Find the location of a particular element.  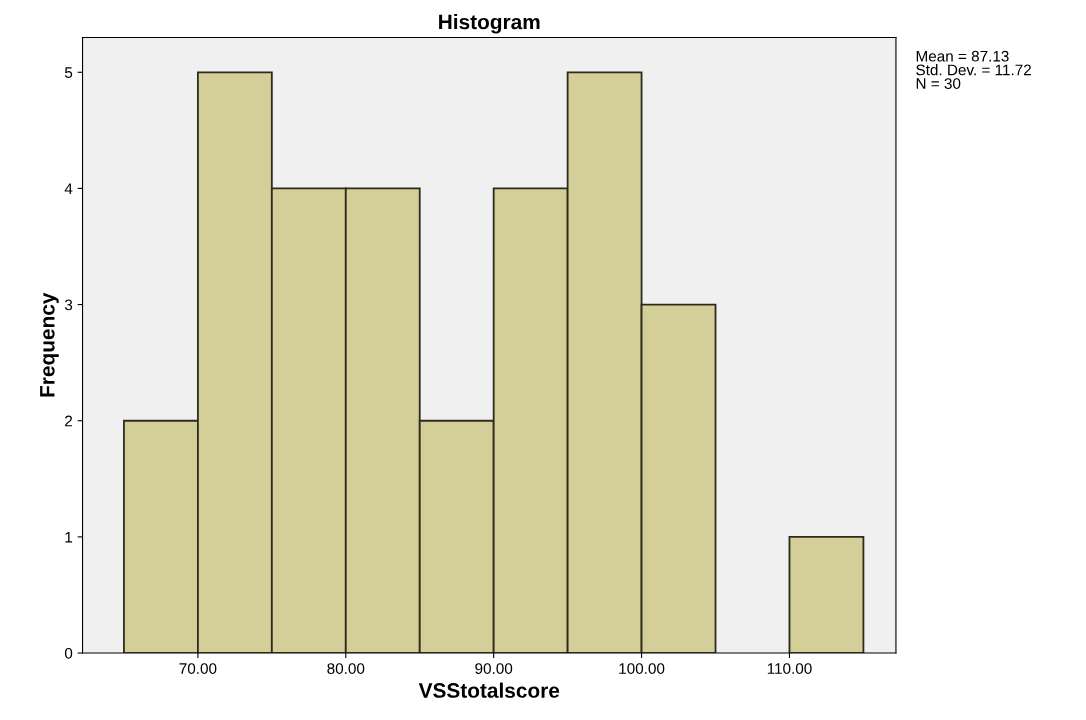

y-tick-label: 1 is located at coordinates (69, 537).